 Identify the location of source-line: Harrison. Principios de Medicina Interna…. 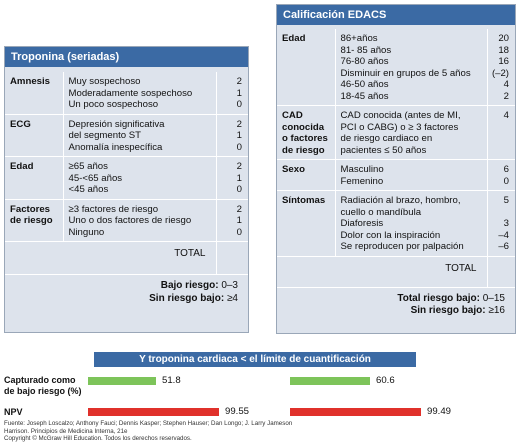
(66, 431).